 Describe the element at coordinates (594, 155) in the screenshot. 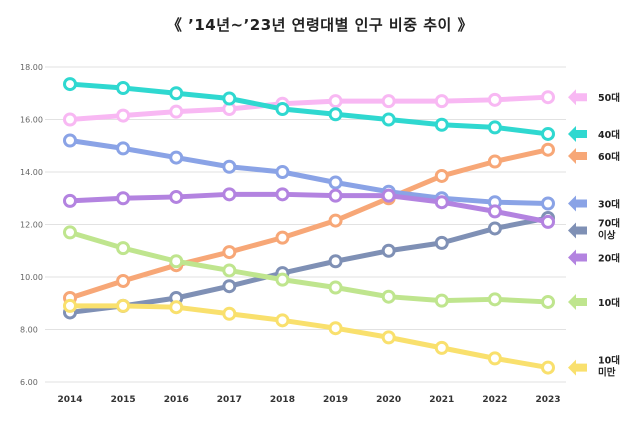

I see `series-label-2: 60대` at that location.